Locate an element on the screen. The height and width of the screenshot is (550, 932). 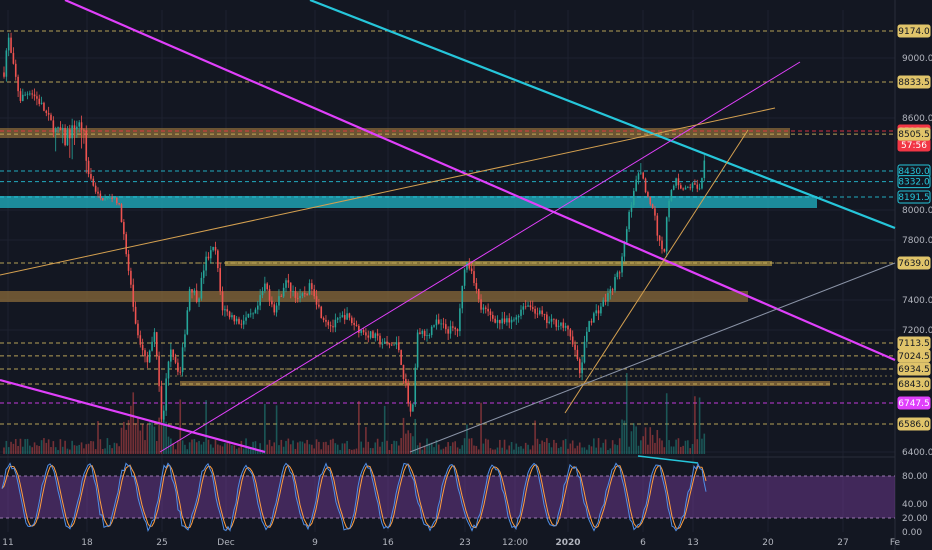
price-label-level: 9174.0 is located at coordinates (914, 31).